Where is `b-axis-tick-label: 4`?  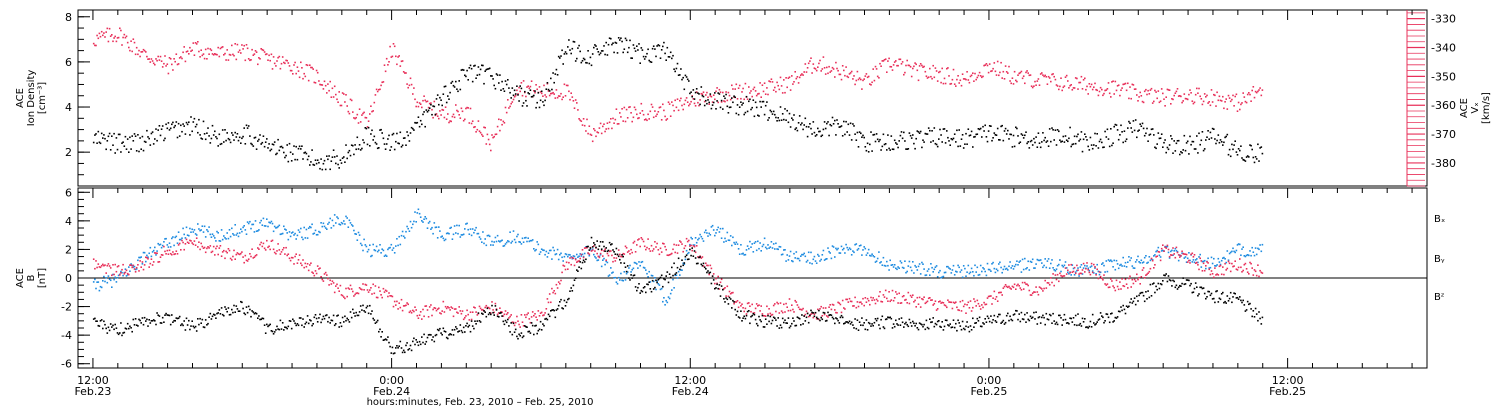
b-axis-tick-label: 4 is located at coordinates (68, 221).